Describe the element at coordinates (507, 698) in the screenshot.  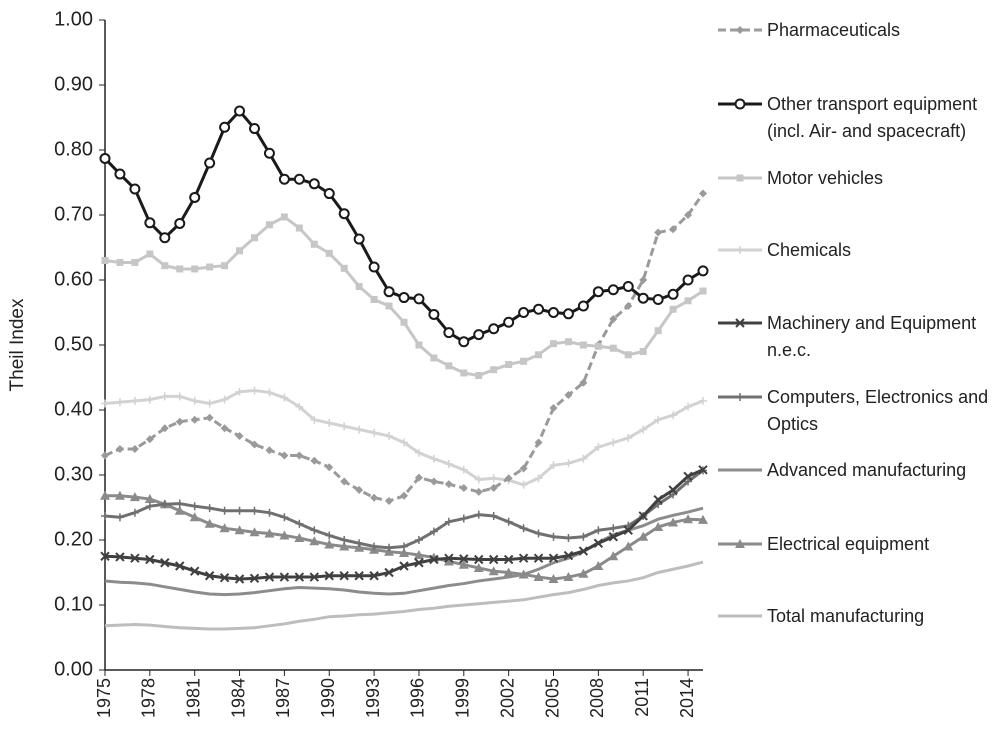
I see `x-tick-label: 2002` at that location.